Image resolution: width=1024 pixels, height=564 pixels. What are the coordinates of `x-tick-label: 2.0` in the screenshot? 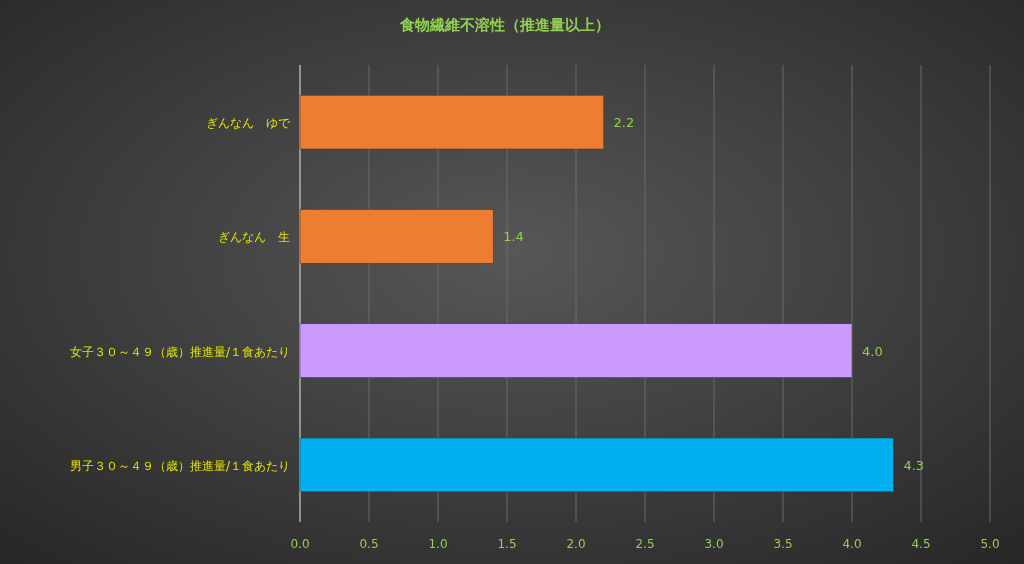 It's located at (576, 544).